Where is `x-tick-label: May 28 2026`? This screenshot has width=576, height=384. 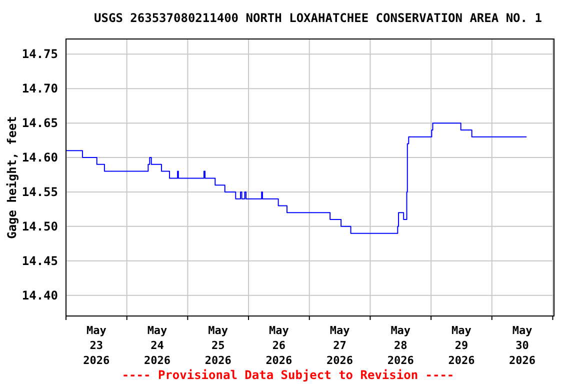 x-tick-label: May 28 2026 is located at coordinates (400, 345).